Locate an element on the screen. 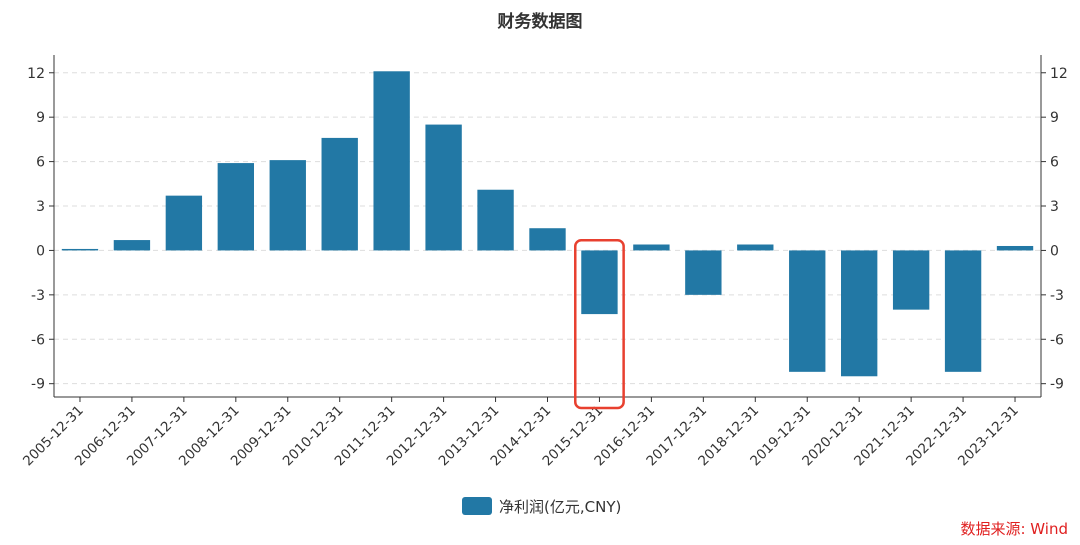 The height and width of the screenshot is (545, 1080). highlight-rect is located at coordinates (599, 324).